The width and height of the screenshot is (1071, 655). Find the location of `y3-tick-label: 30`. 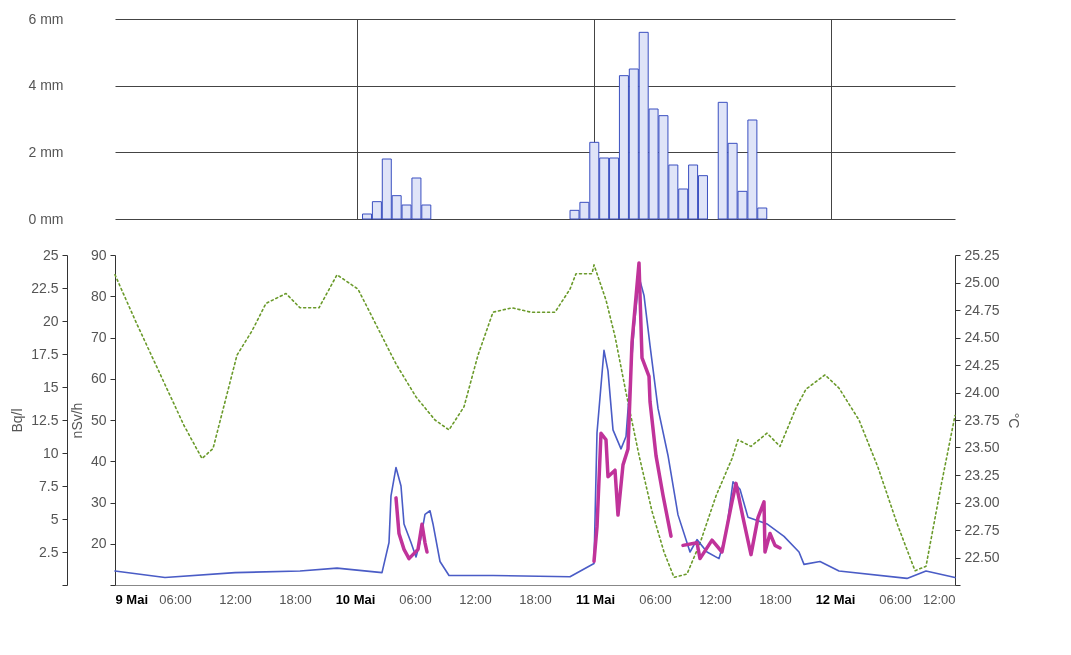

y3-tick-label: 30 is located at coordinates (98, 502).